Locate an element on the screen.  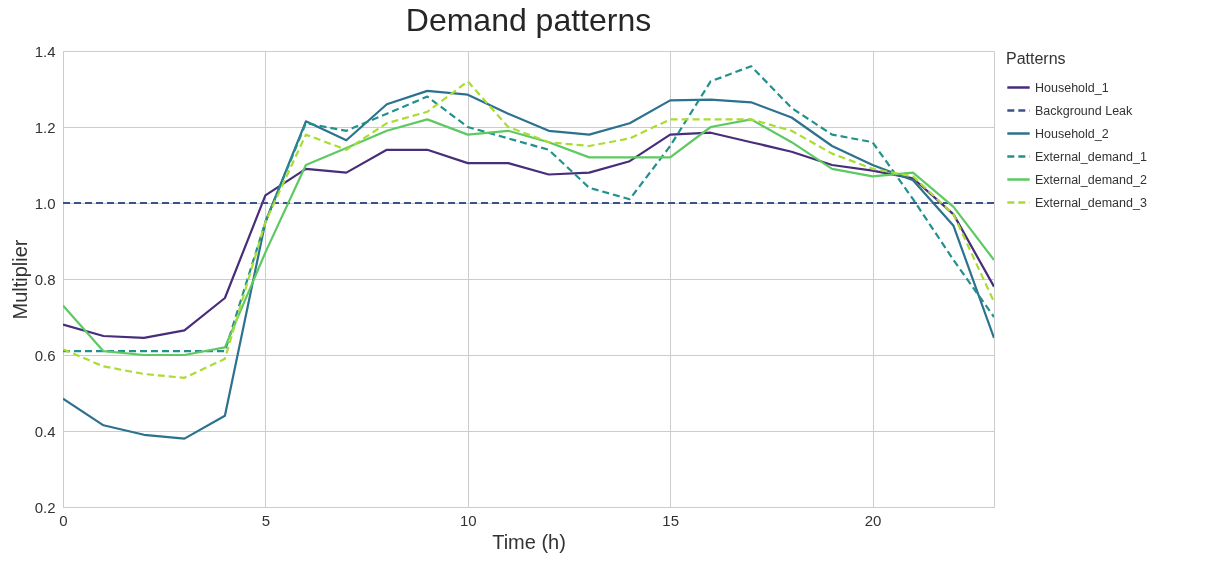
legend-label: Household_2 is located at coordinates (1072, 133).